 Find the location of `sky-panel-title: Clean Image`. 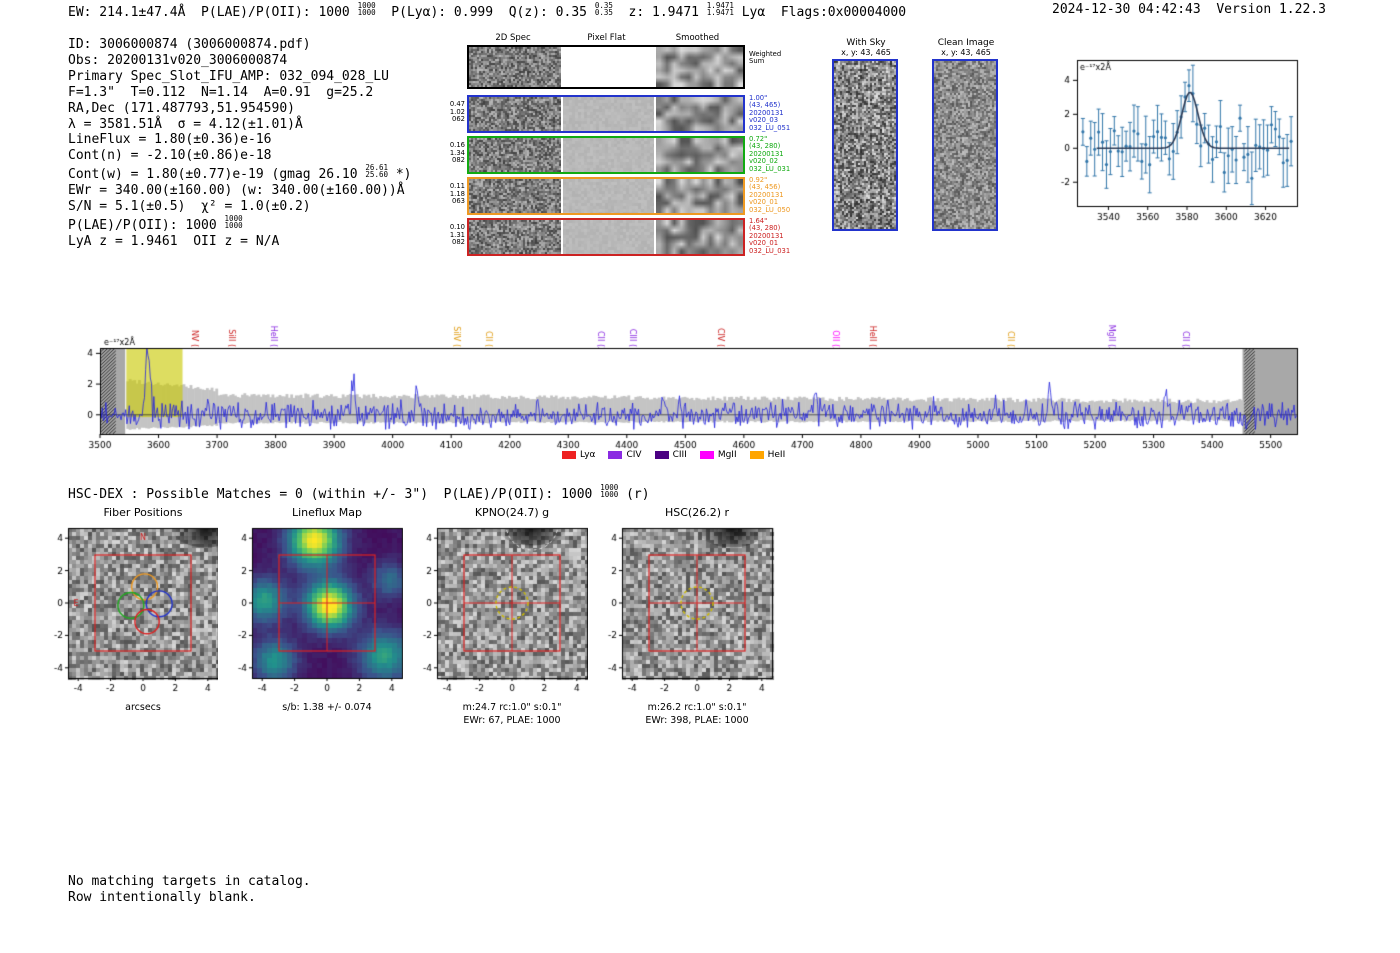

sky-panel-title: Clean Image is located at coordinates (966, 43).